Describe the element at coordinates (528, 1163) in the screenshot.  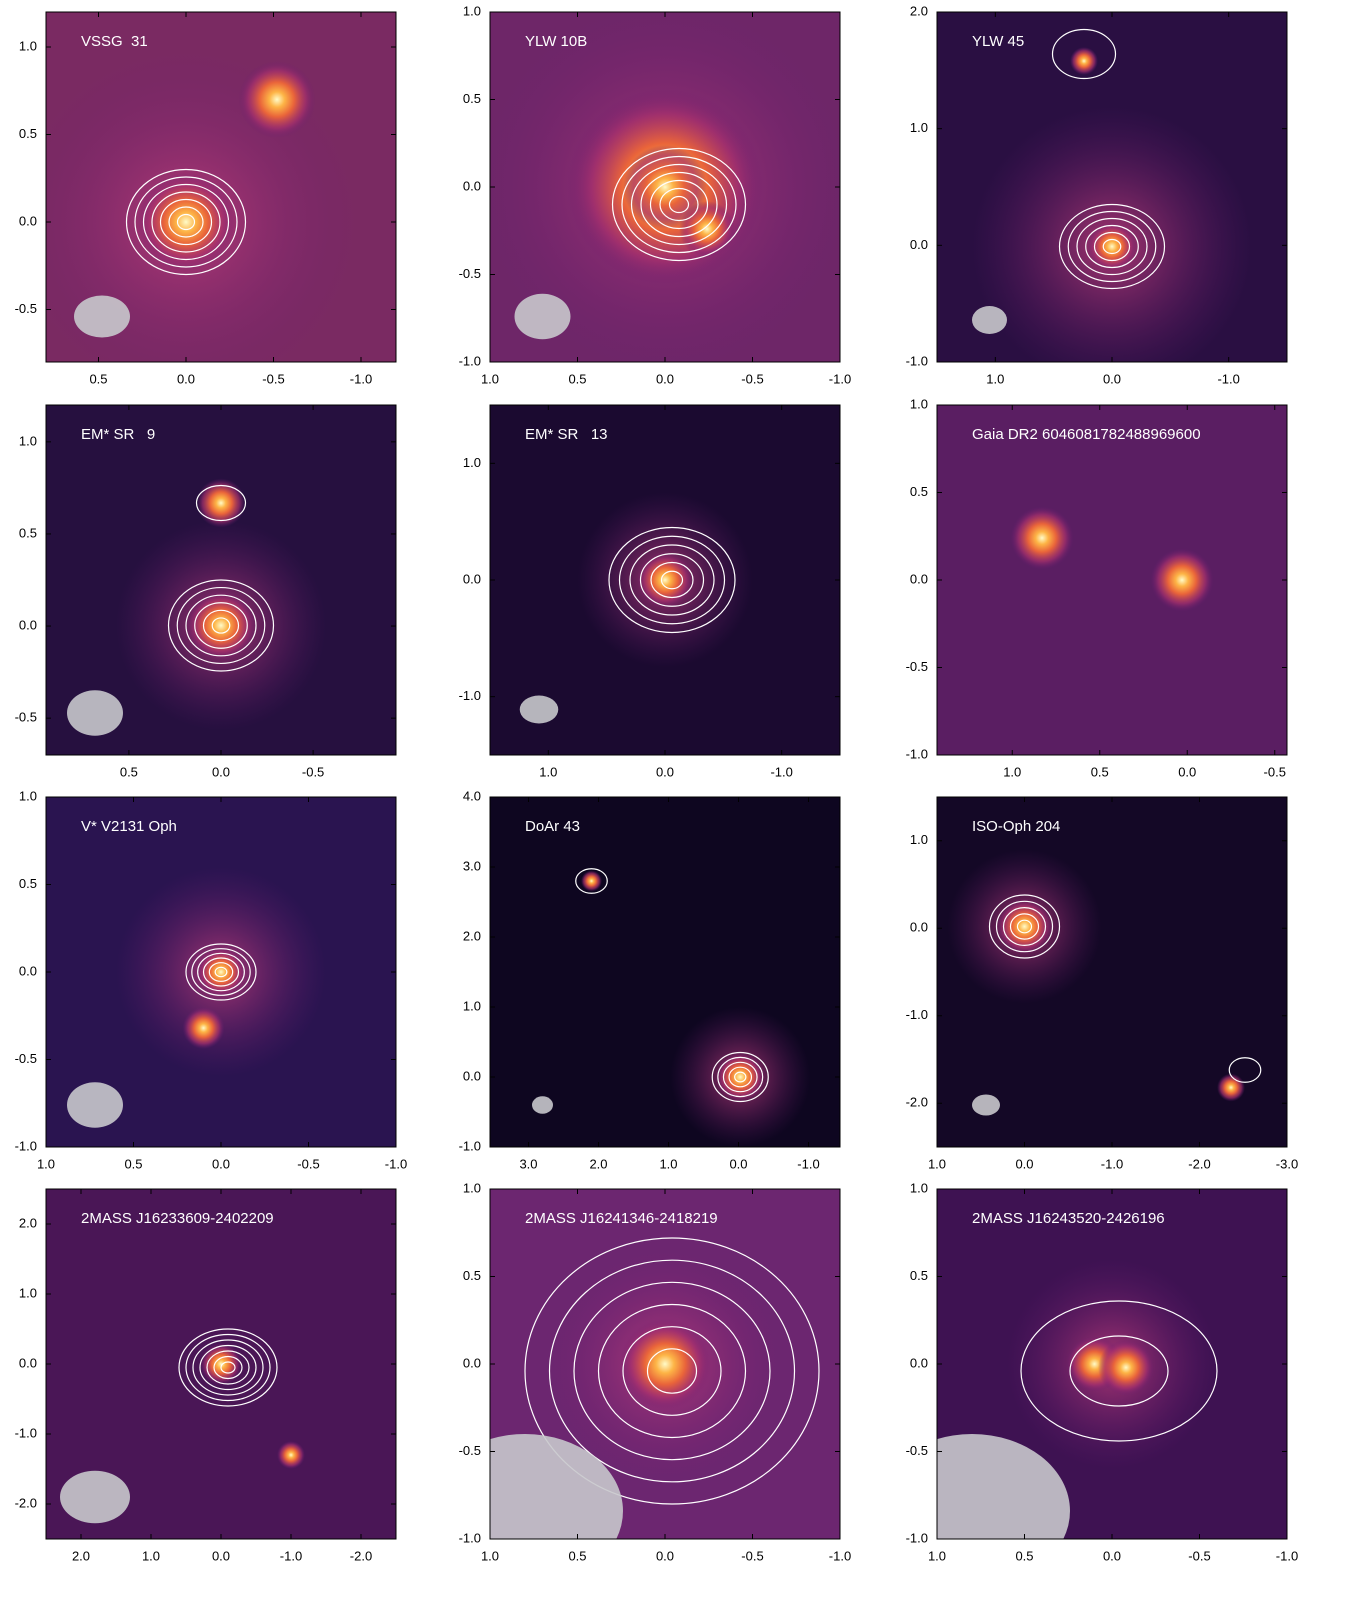
I see `x-tick-label: 3.0` at that location.